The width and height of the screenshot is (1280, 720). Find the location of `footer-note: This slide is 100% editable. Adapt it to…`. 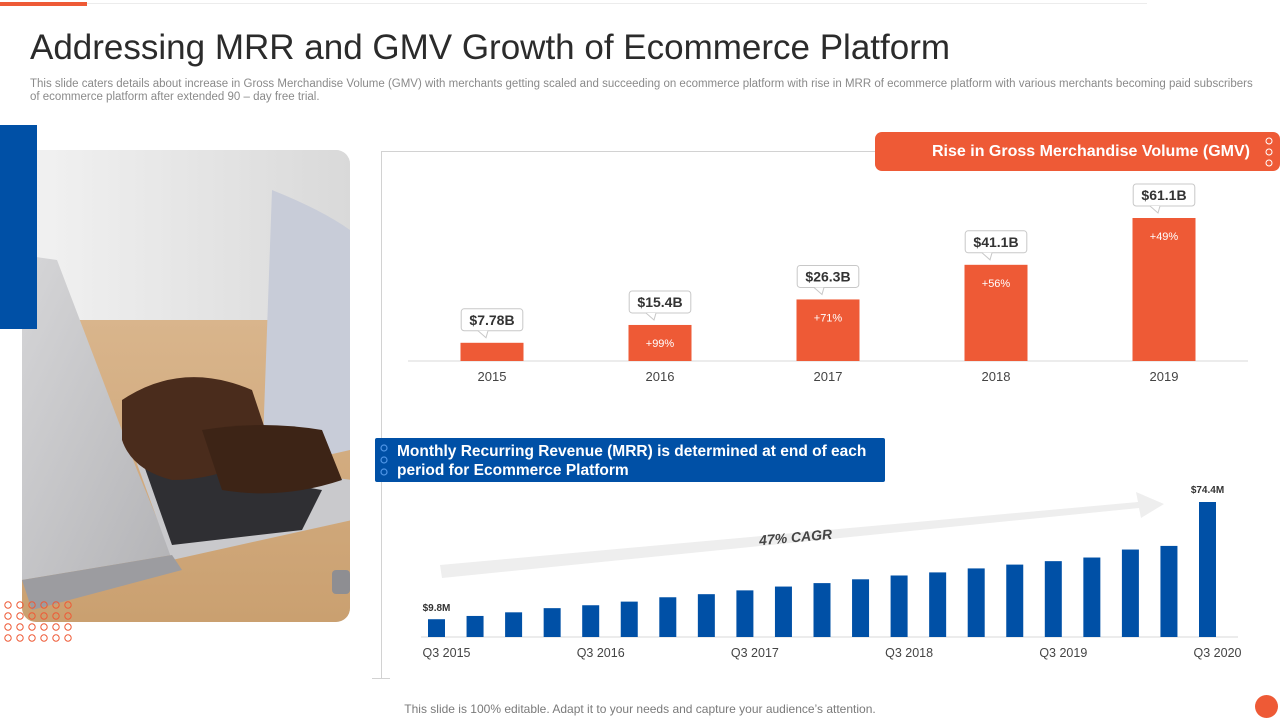

footer-note: This slide is 100% editable. Adapt it to… is located at coordinates (640, 709).